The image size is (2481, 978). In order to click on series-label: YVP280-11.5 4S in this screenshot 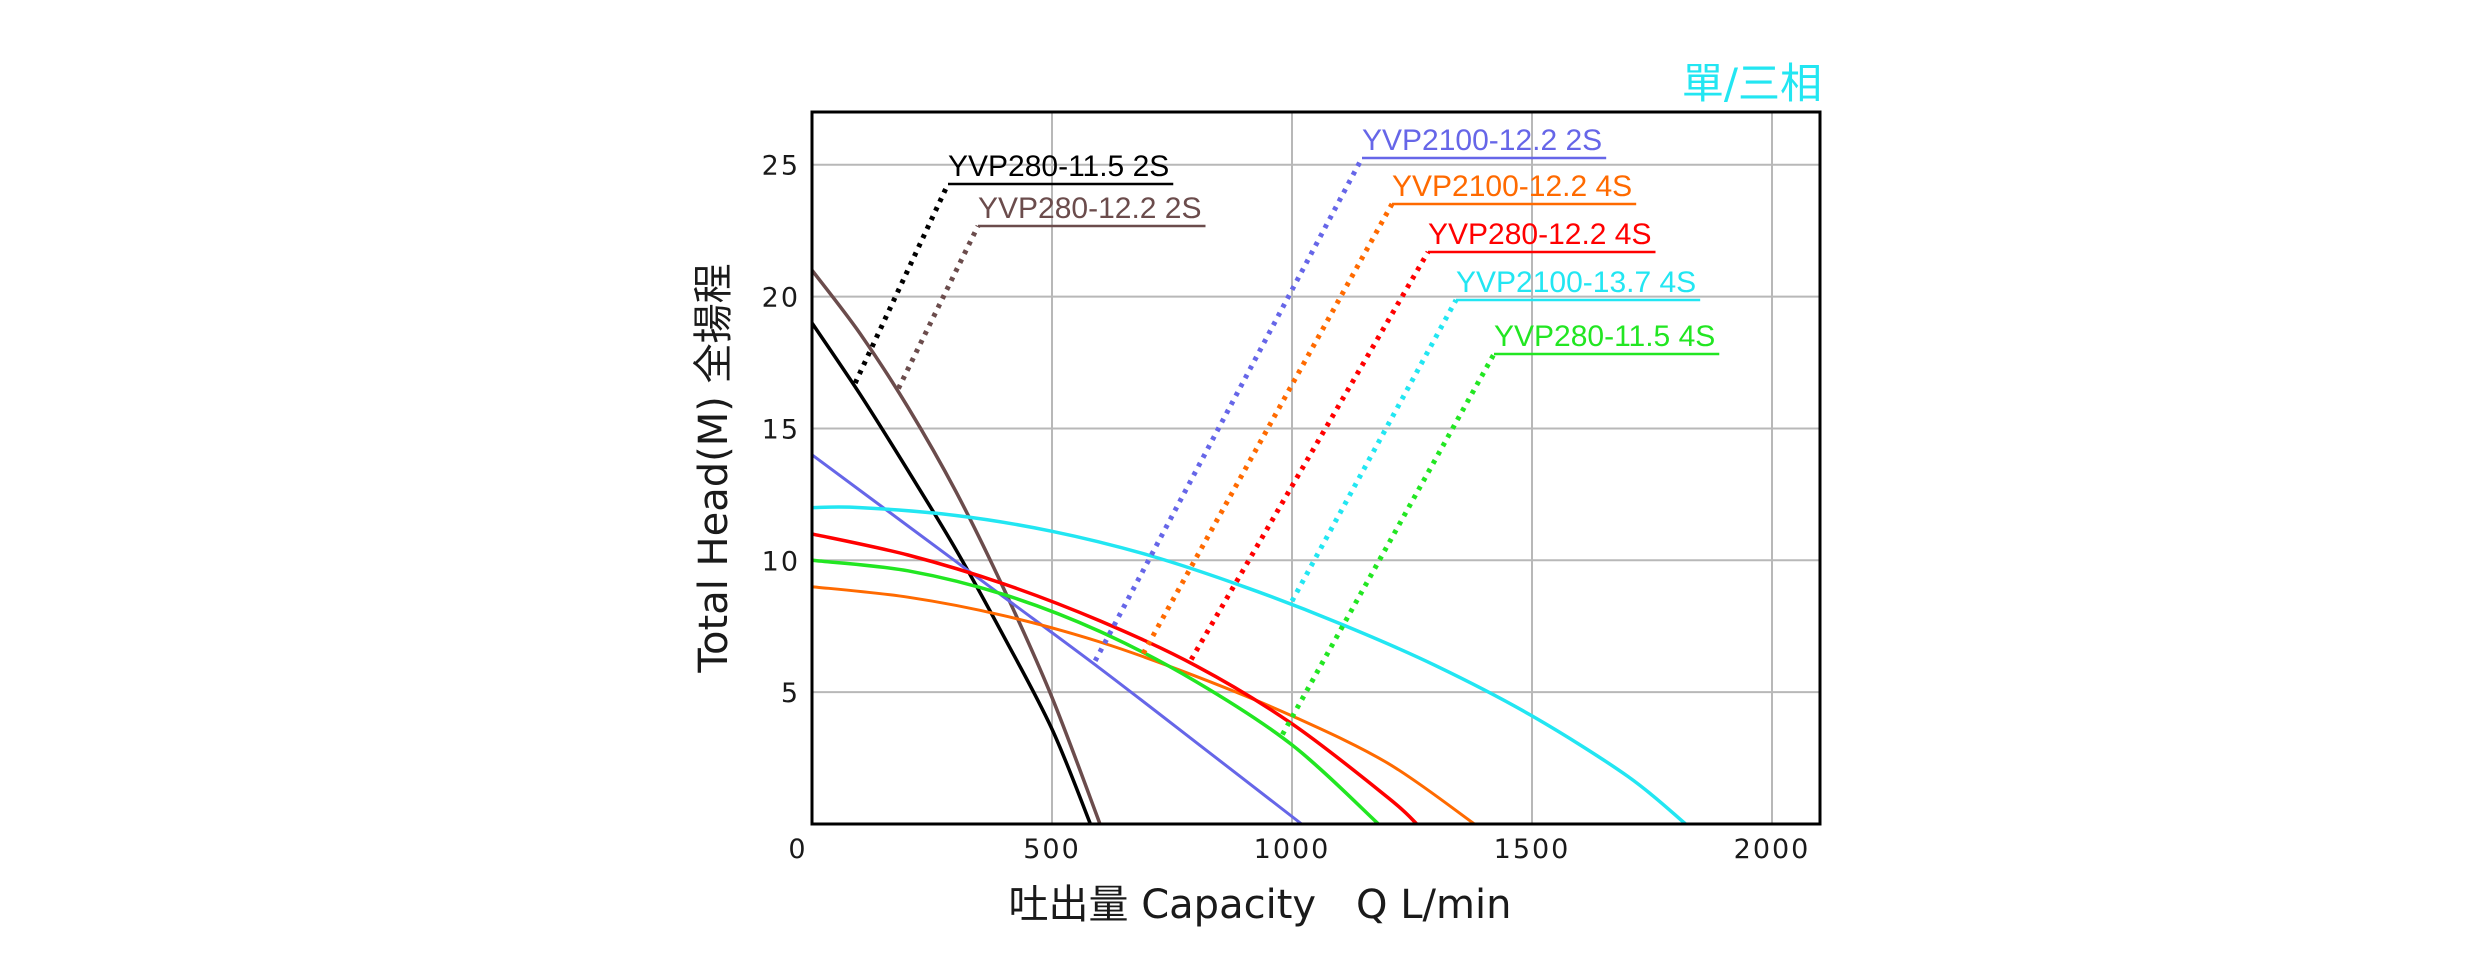, I will do `click(1604, 336)`.